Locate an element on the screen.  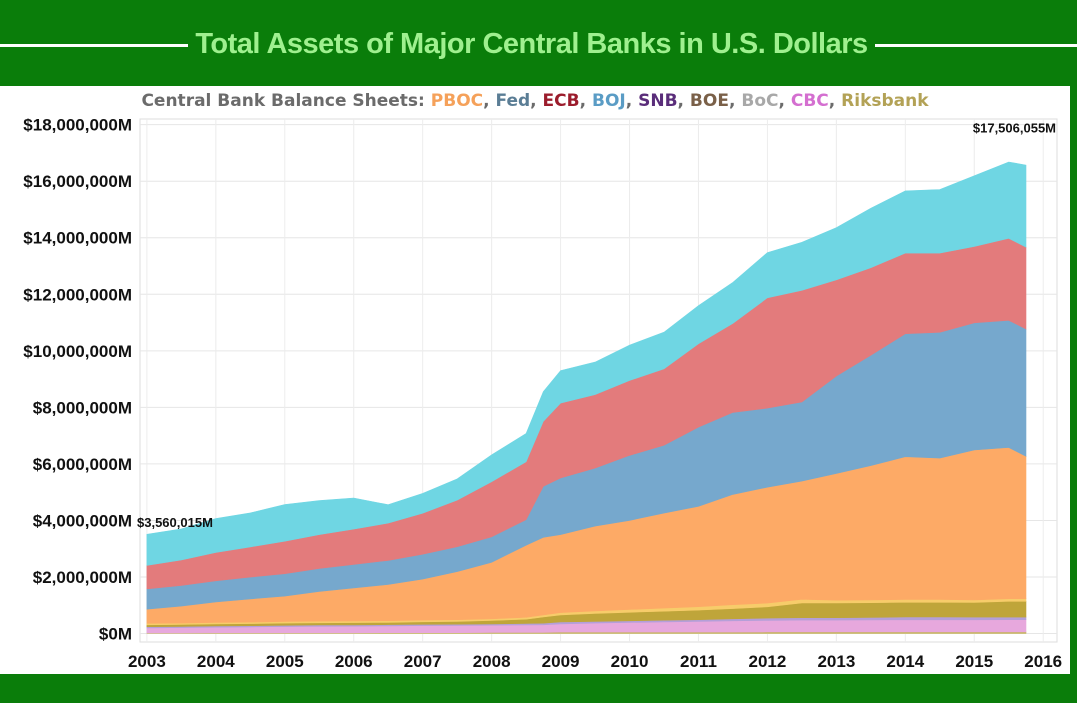
y-tick-label: $8,000,000M is located at coordinates (82, 407).